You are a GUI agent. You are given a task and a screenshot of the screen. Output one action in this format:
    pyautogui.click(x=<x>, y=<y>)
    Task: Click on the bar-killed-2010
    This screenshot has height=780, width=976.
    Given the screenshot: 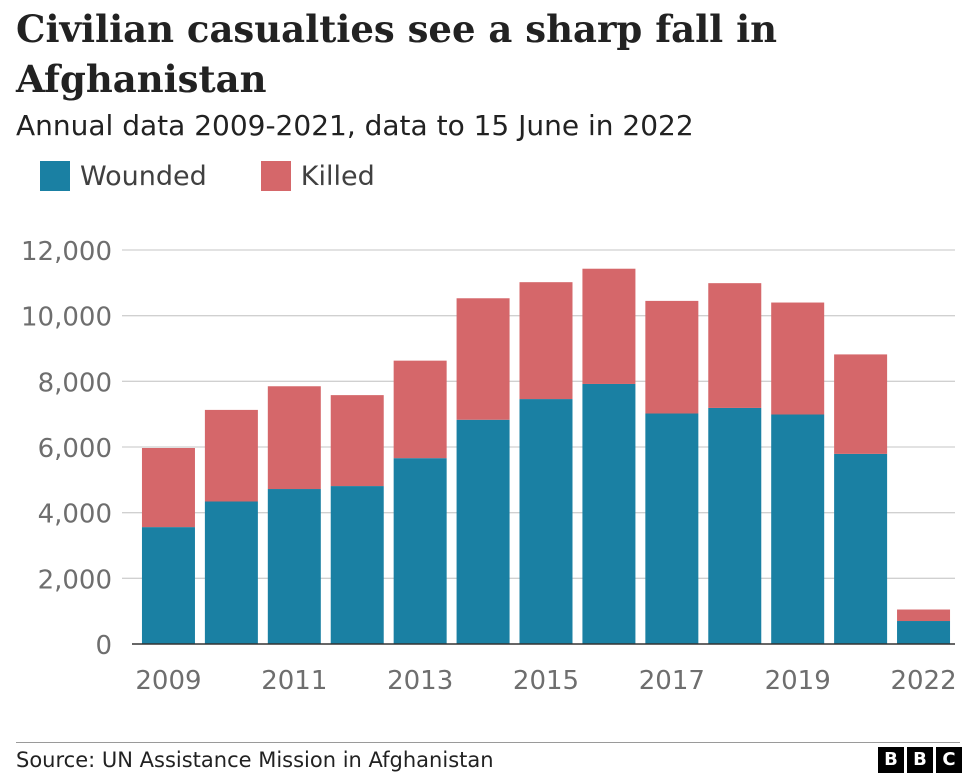 What is the action you would take?
    pyautogui.click(x=231, y=455)
    